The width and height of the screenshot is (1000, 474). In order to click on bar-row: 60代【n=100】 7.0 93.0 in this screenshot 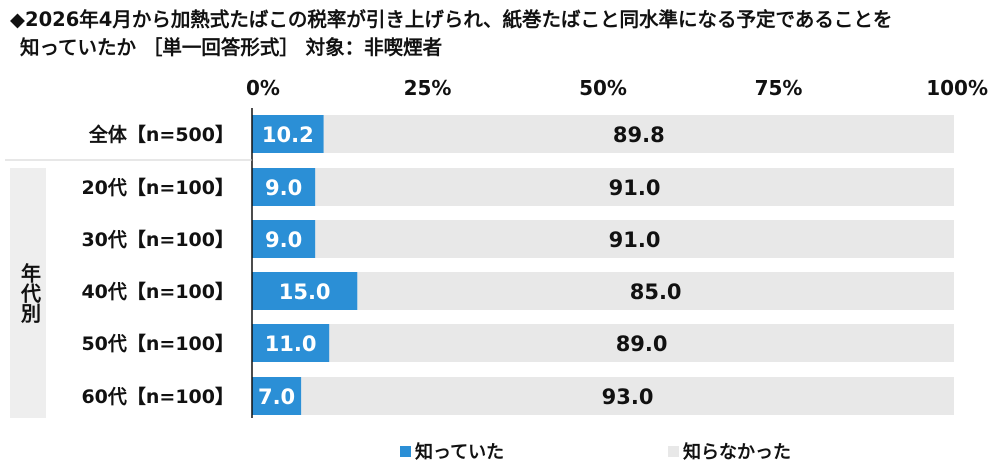, I will do `click(517, 396)`.